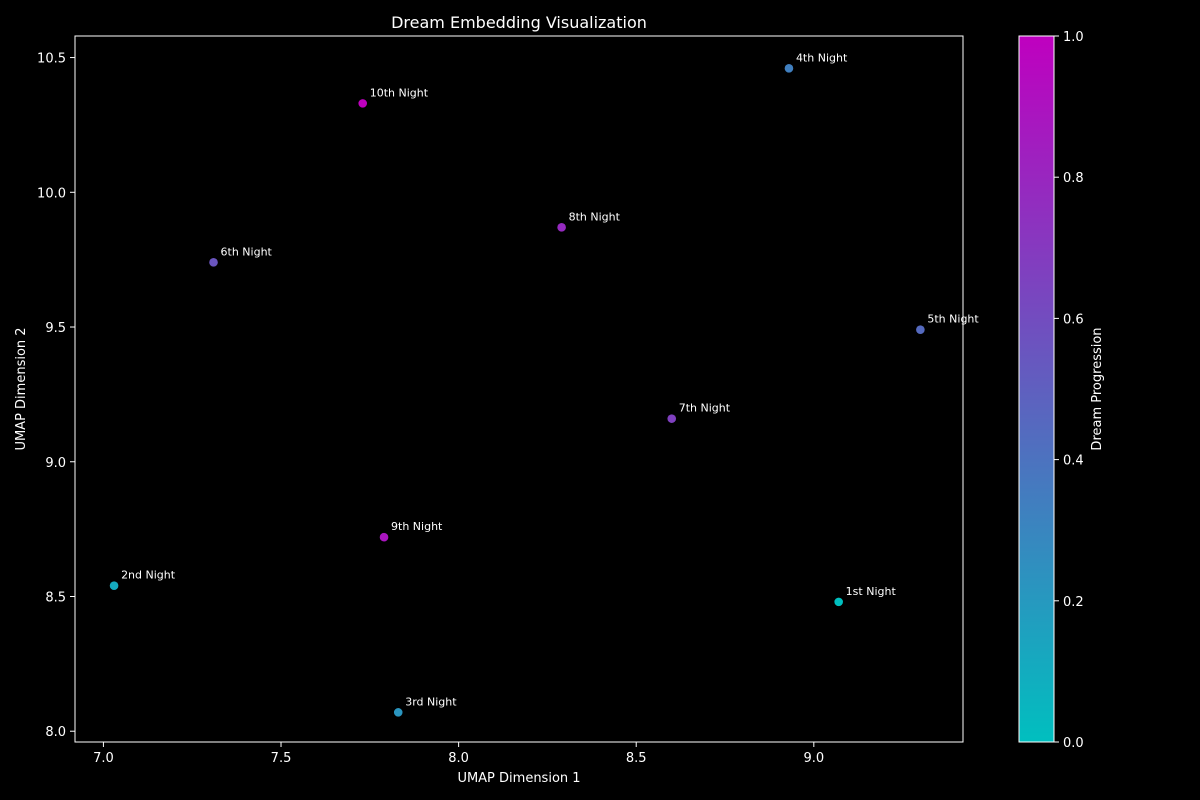 Image resolution: width=1200 pixels, height=800 pixels. Describe the element at coordinates (51, 193) in the screenshot. I see `y-tick-label: 10.0` at that location.